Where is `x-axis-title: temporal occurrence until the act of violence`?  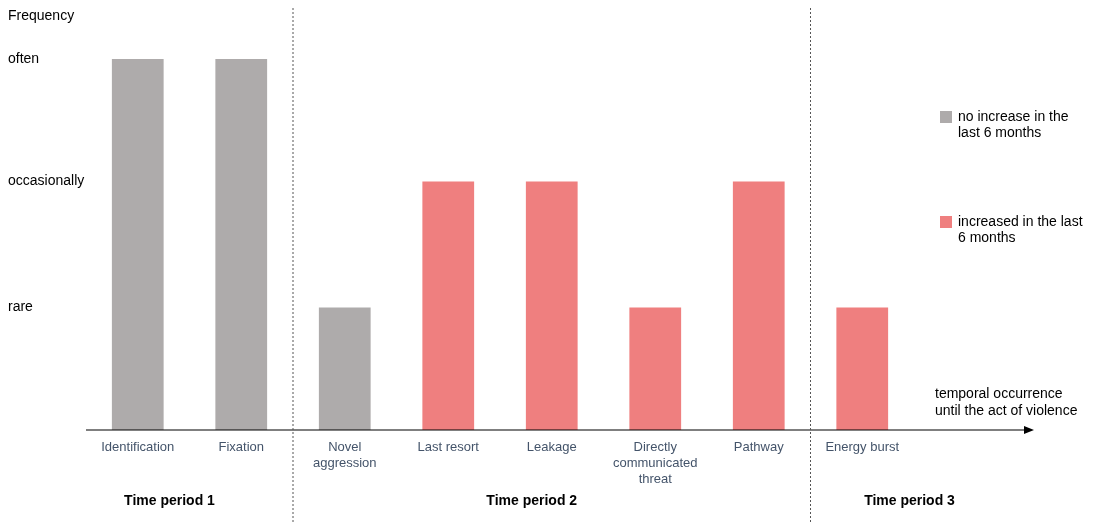
x-axis-title: temporal occurrence until the act of violence is located at coordinates (1006, 401).